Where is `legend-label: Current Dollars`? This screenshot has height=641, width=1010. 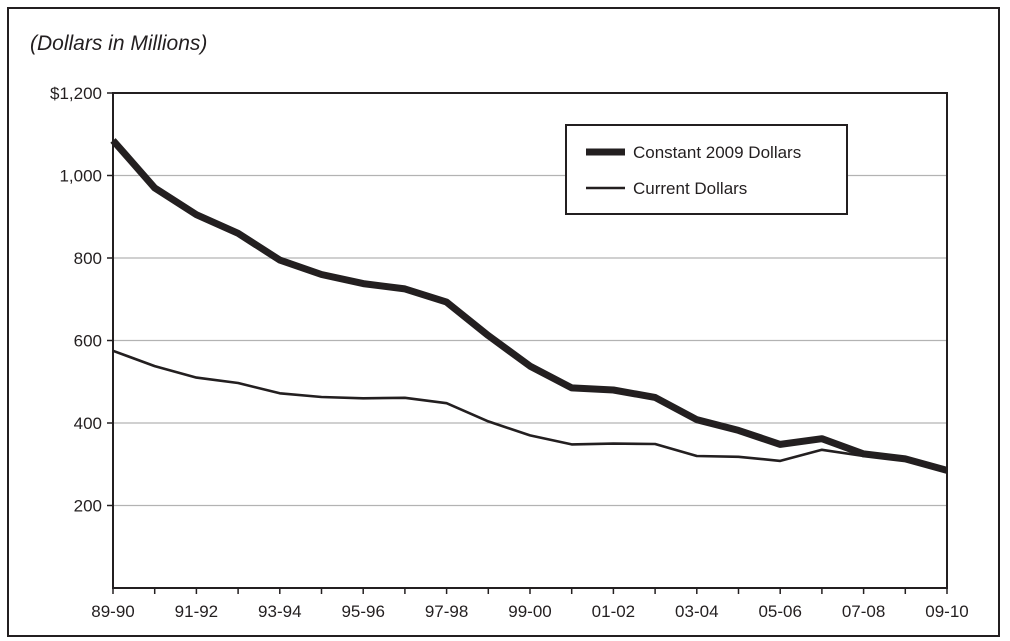 legend-label: Current Dollars is located at coordinates (690, 188).